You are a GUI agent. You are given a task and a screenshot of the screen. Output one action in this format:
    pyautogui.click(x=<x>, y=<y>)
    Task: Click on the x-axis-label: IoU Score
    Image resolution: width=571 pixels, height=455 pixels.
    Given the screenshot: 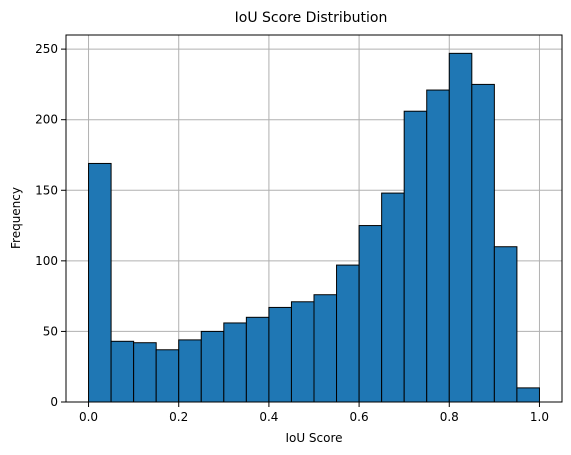 What is the action you would take?
    pyautogui.click(x=313, y=438)
    